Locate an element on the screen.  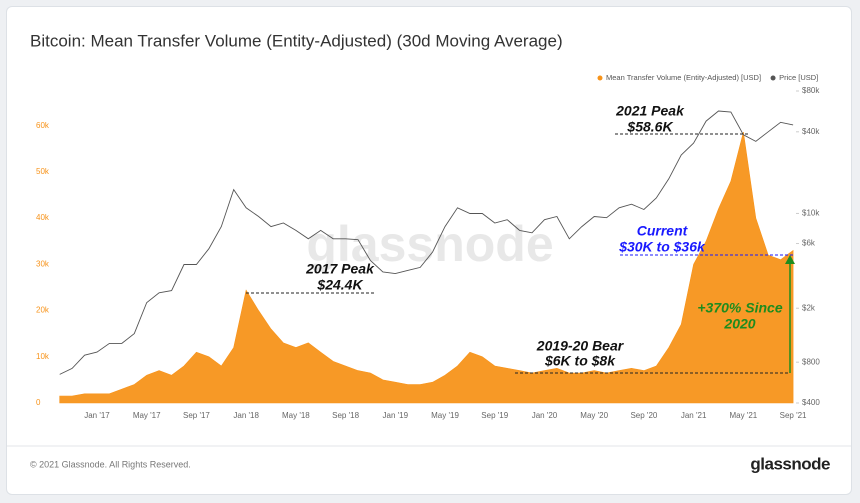
y2-tick-label: $40k is located at coordinates (811, 131).